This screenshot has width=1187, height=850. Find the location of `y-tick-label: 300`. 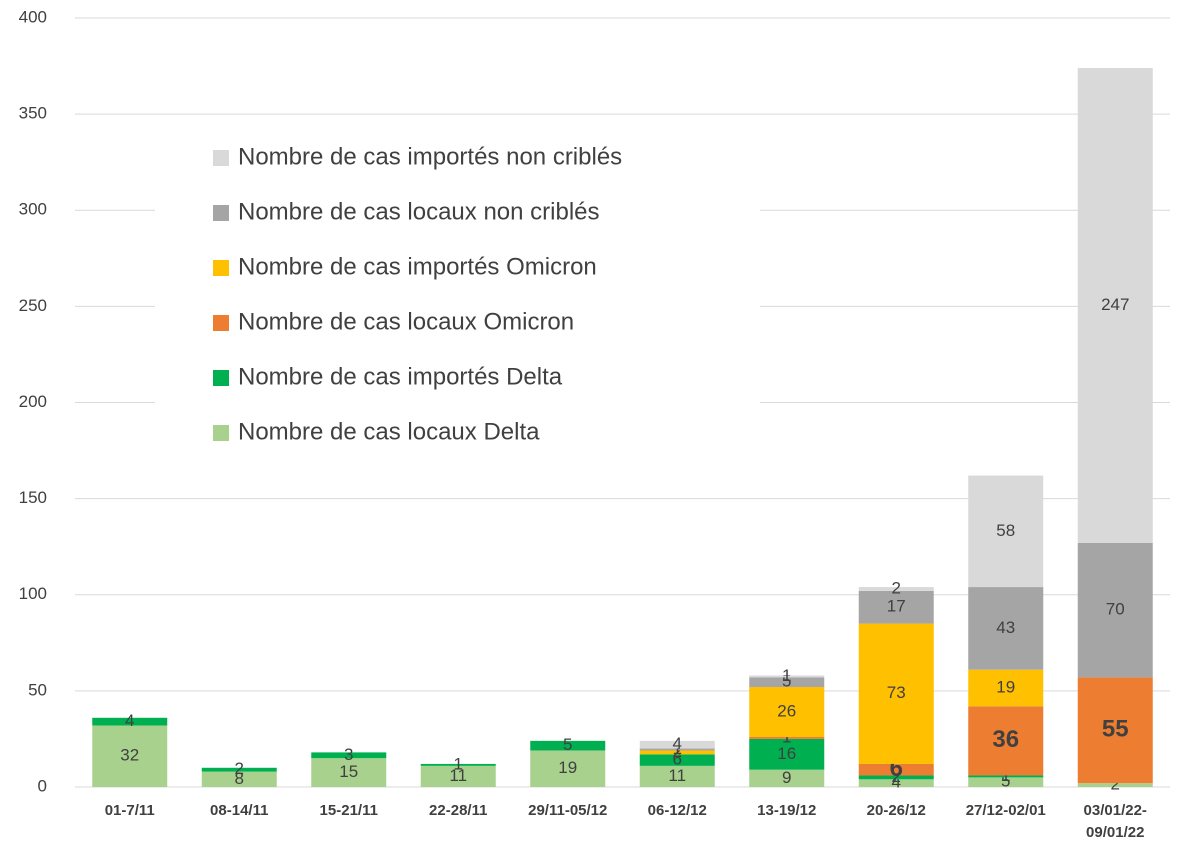

y-tick-label: 300 is located at coordinates (33, 209).